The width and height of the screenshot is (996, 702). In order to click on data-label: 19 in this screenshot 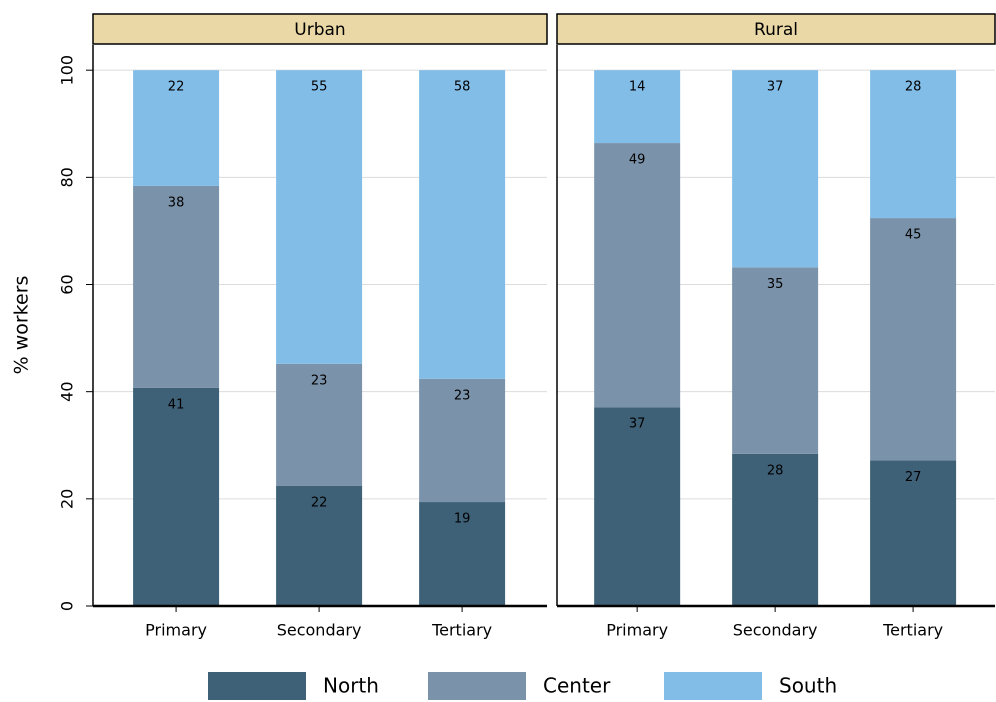, I will do `click(462, 519)`.